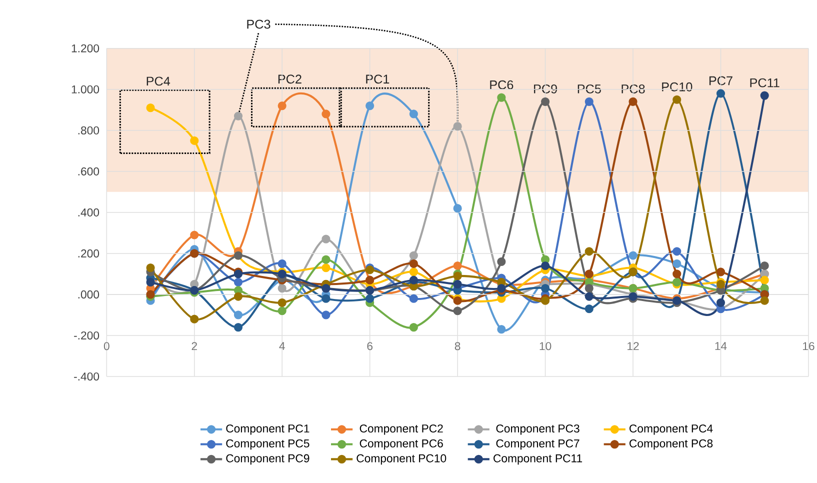 The image size is (817, 483). Describe the element at coordinates (401, 445) in the screenshot. I see `legend-label: Component PC6` at that location.